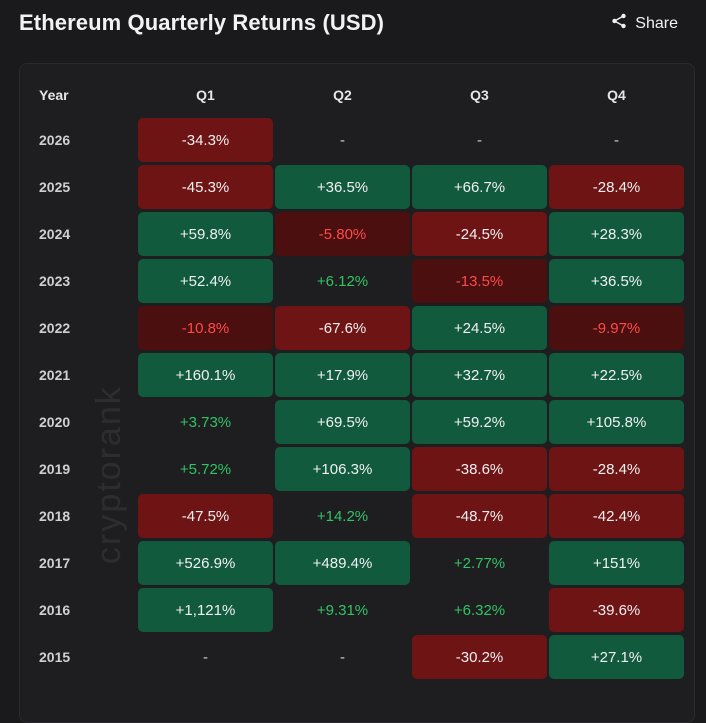 The width and height of the screenshot is (706, 723). Describe the element at coordinates (479, 140) in the screenshot. I see `return-cell-q3: -` at that location.